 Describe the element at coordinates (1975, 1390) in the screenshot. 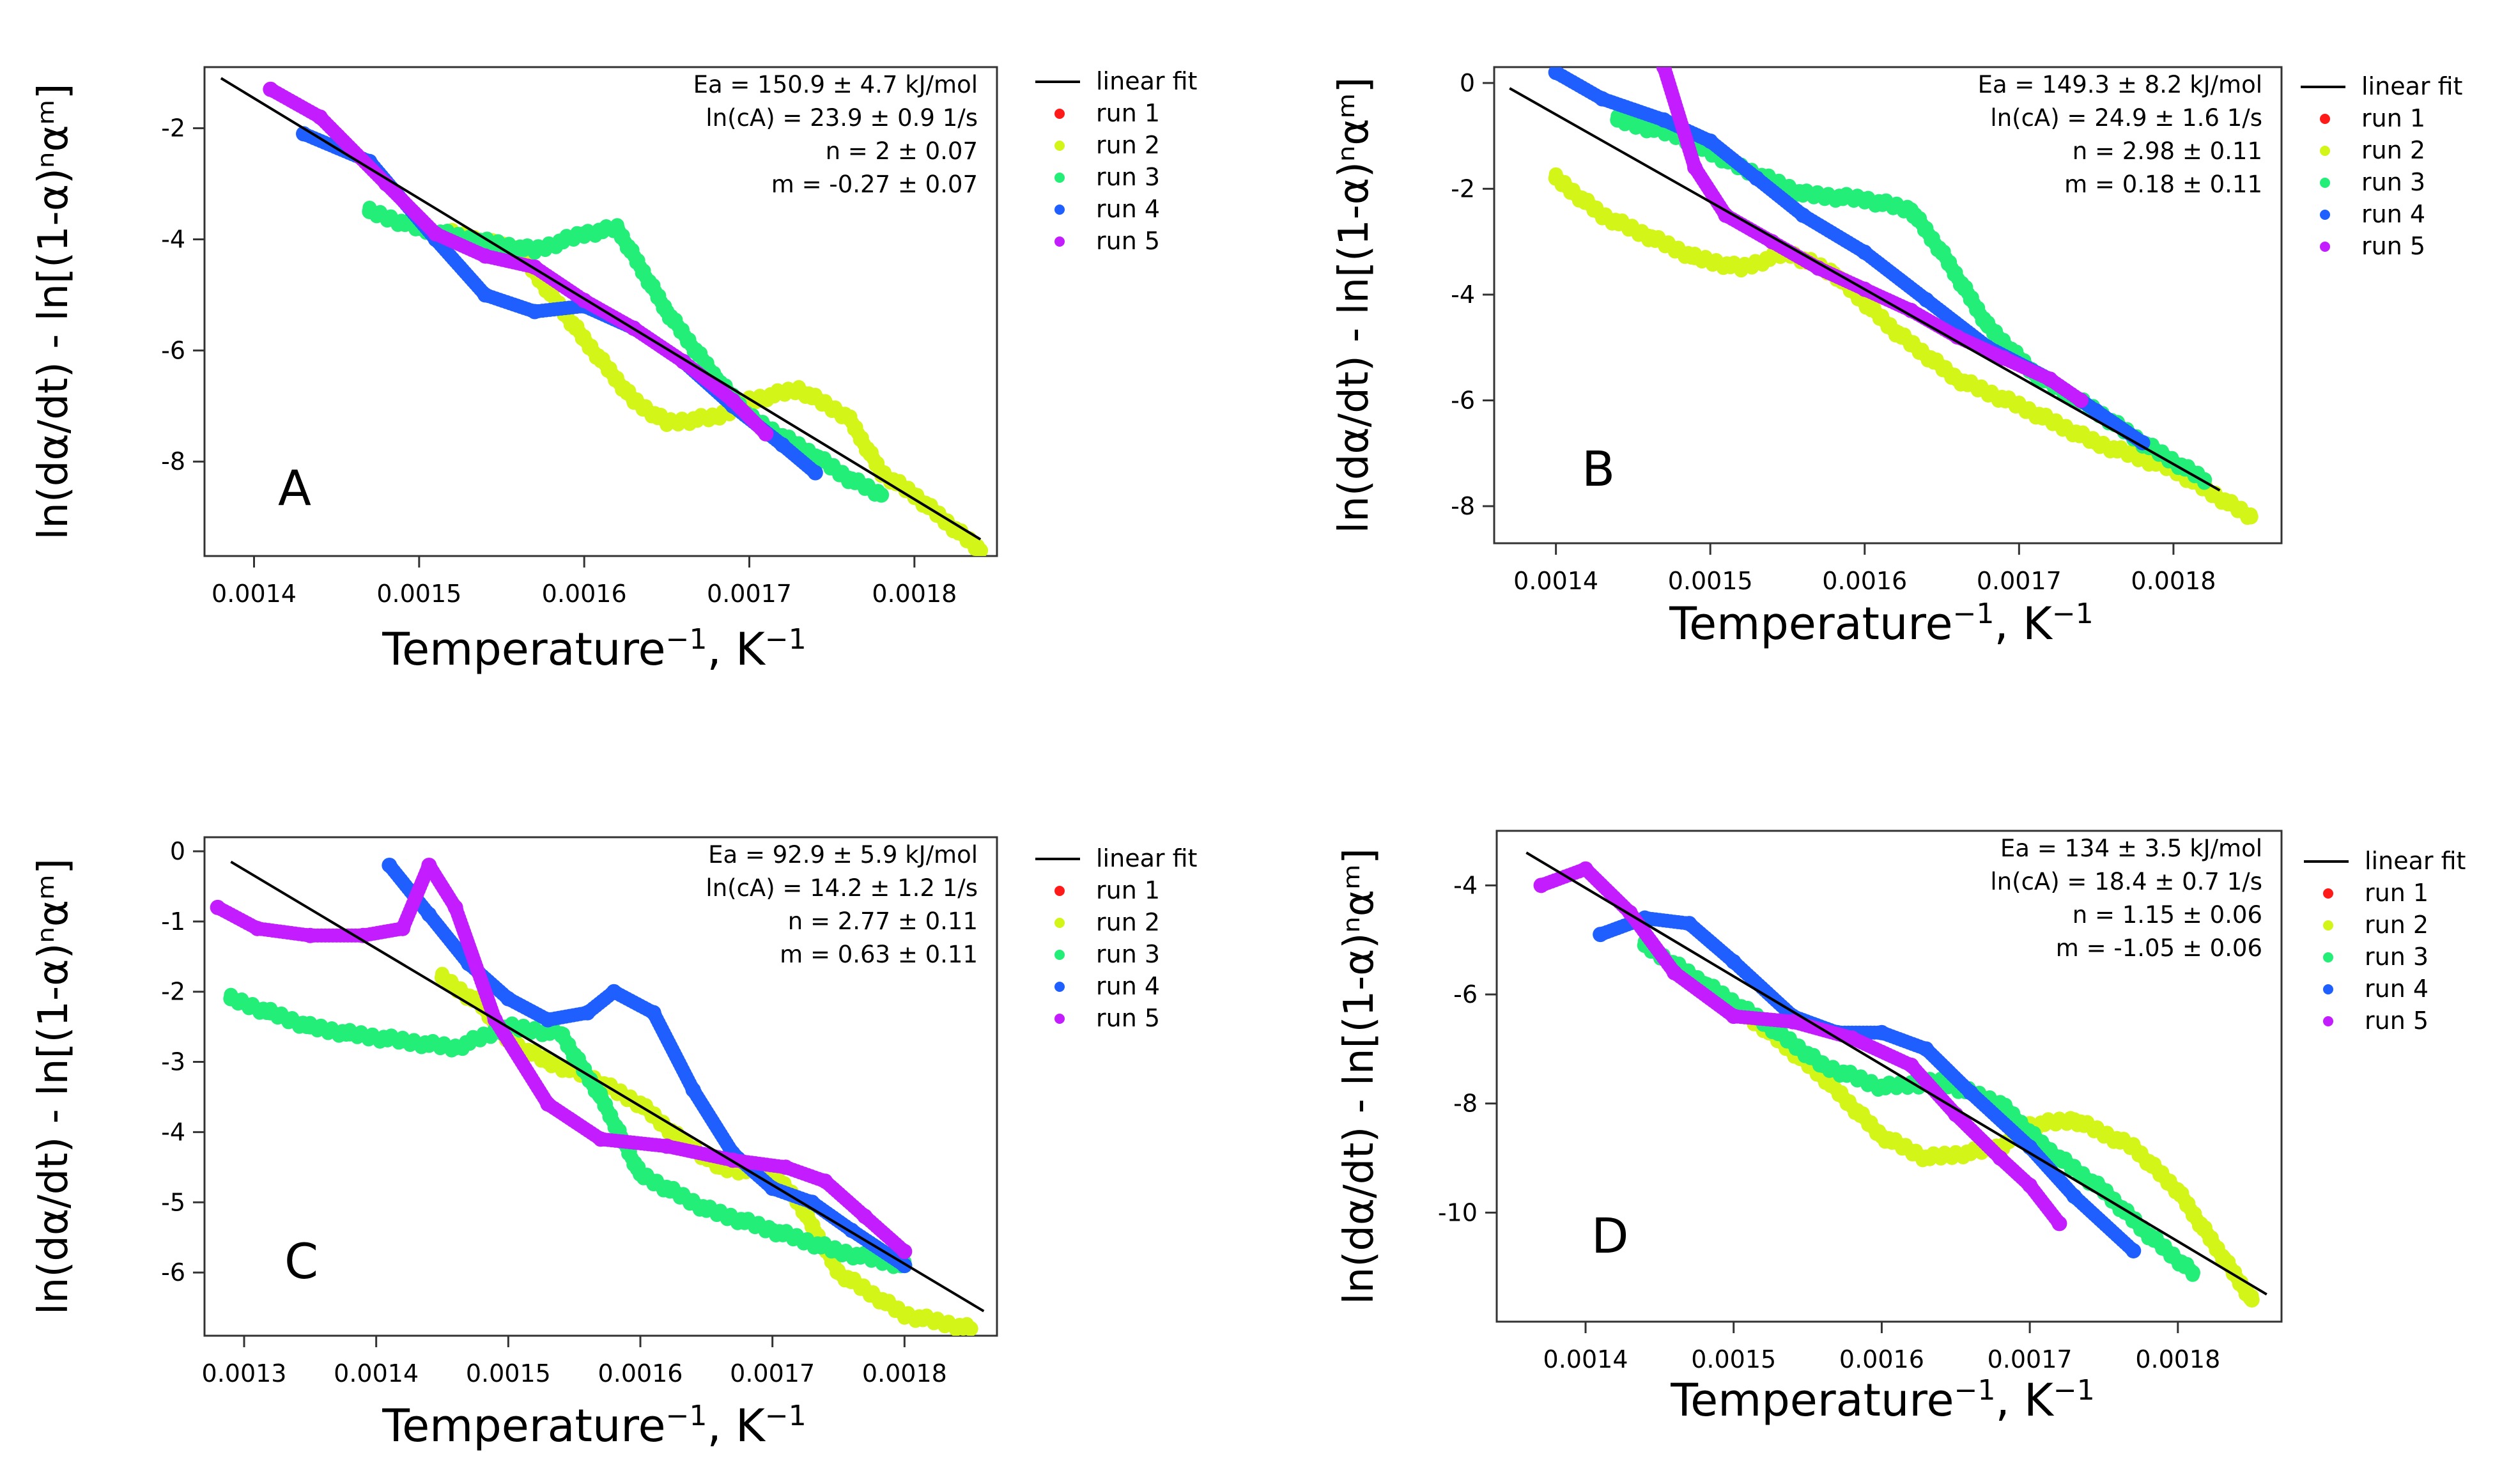

I see `x-axis-label-exp: −1` at that location.